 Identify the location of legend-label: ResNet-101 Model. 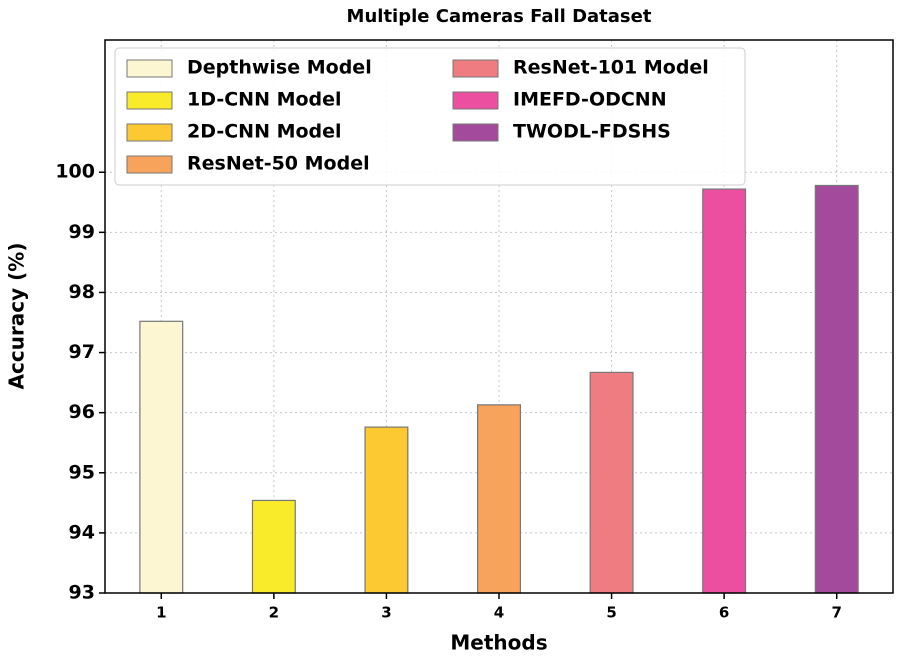
(611, 68).